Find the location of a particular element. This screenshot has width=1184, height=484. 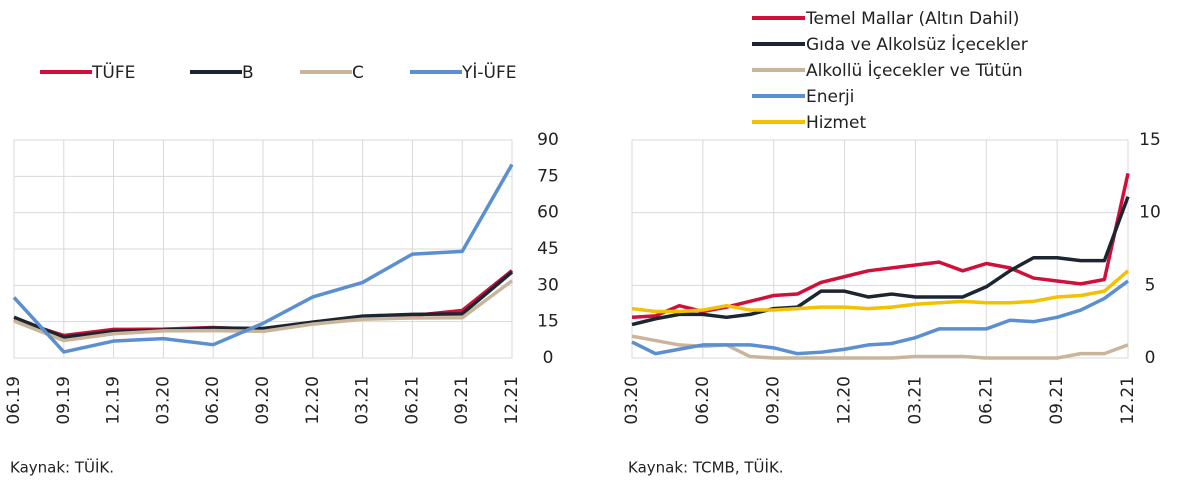

legend-label: Gıda ve Alkolsüz İçecekler is located at coordinates (917, 44).